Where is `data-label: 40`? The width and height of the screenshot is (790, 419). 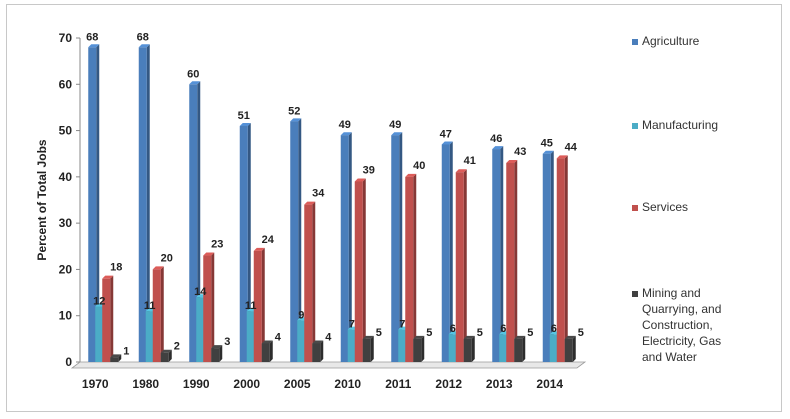 data-label: 40 is located at coordinates (419, 166).